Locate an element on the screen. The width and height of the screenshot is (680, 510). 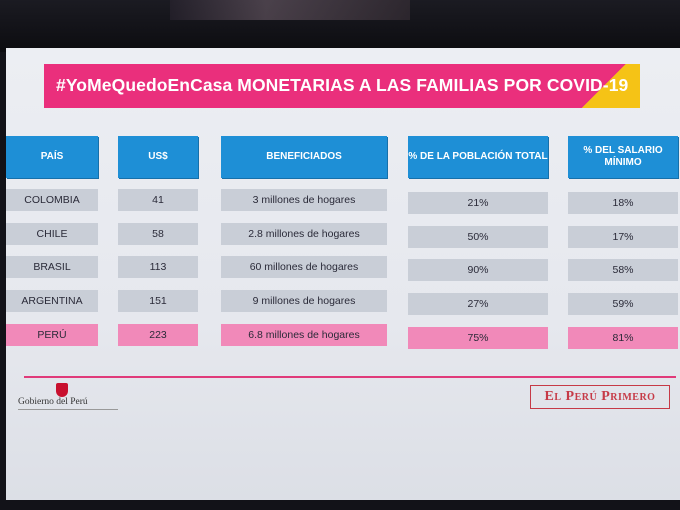
header-pais: PAÍS is located at coordinates (52, 157).